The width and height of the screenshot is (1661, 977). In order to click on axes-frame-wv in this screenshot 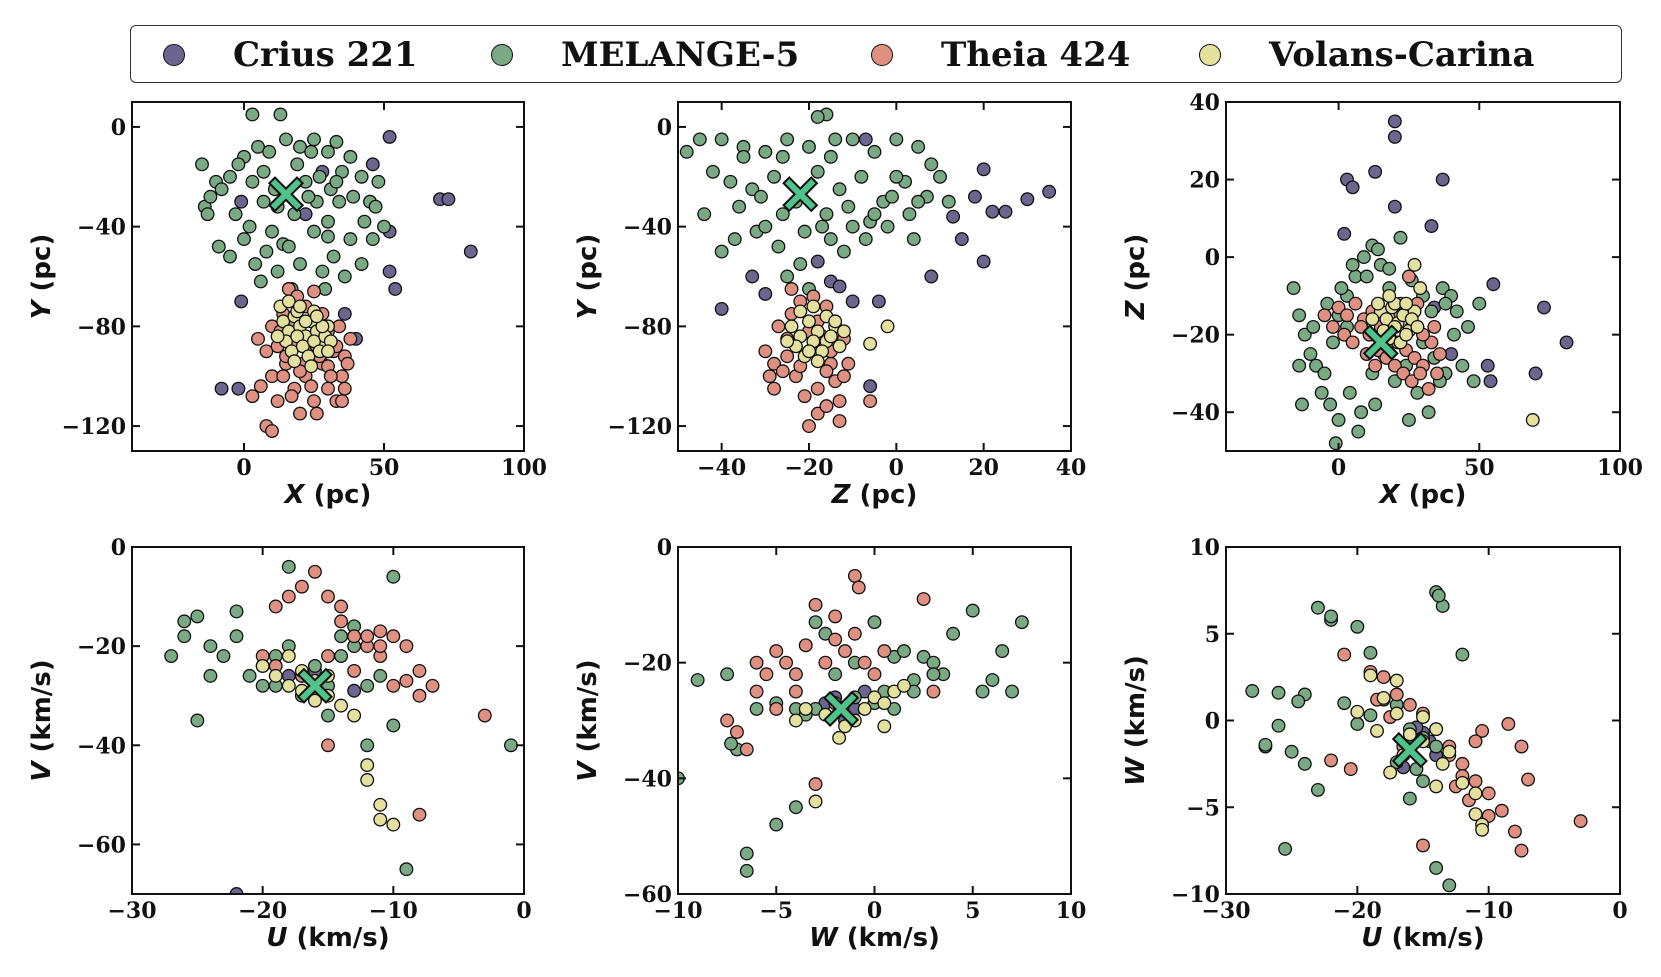, I will do `click(874, 720)`.